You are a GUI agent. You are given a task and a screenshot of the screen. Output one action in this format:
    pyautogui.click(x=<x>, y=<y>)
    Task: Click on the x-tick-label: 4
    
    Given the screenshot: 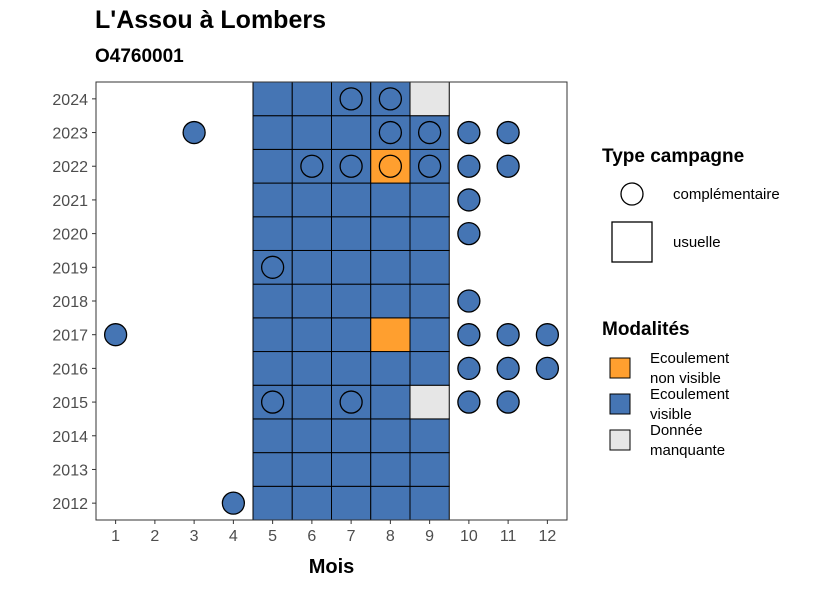 What is the action you would take?
    pyautogui.click(x=233, y=536)
    